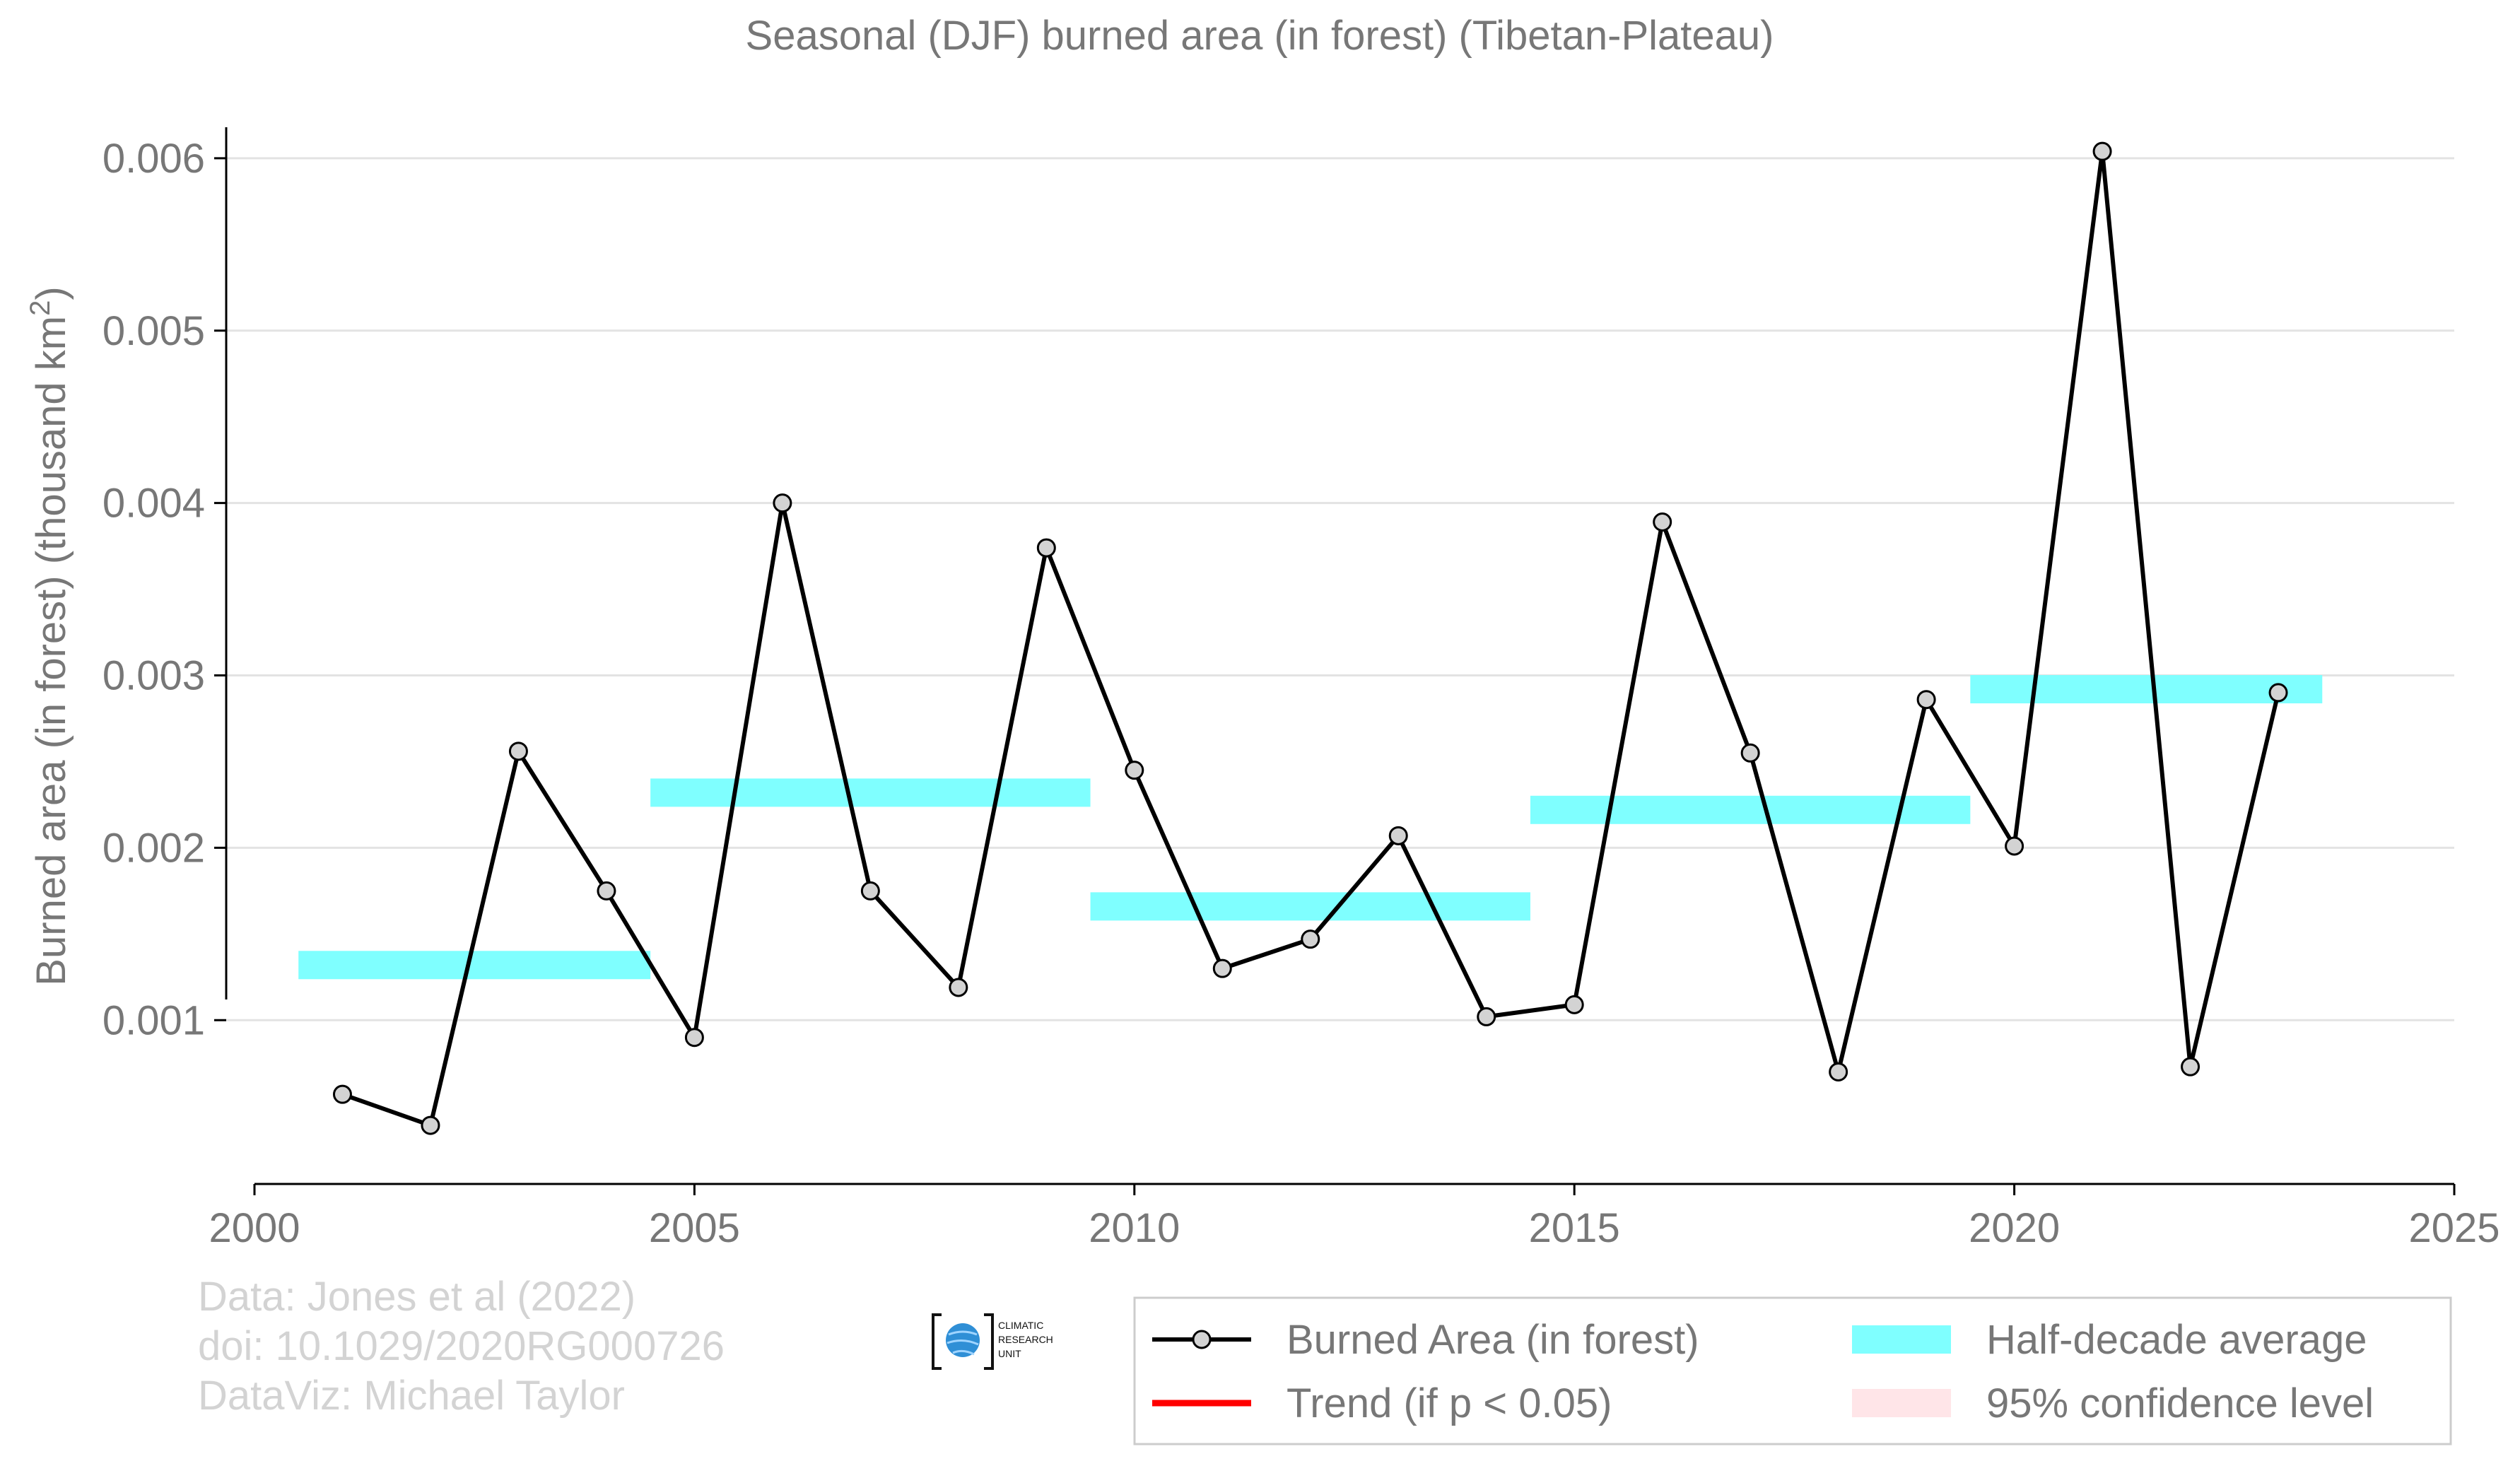 This screenshot has width=2520, height=1466. Describe the element at coordinates (1202, 1339) in the screenshot. I see `legend-swatch-marker` at that location.